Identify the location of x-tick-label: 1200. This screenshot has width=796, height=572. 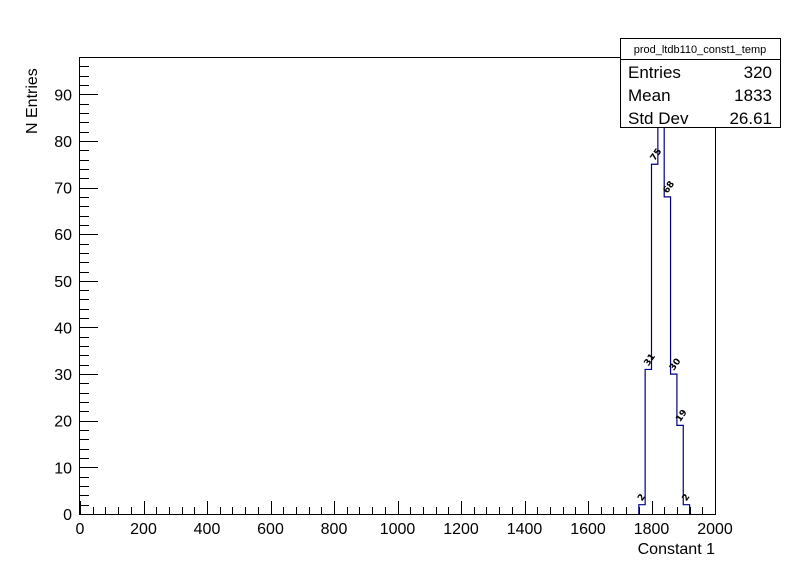
(461, 529).